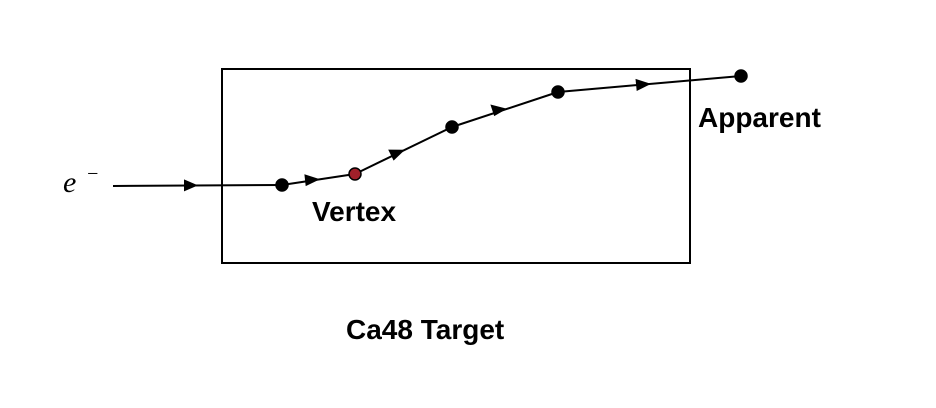 Image resolution: width=936 pixels, height=408 pixels. What do you see at coordinates (425, 329) in the screenshot?
I see `target-label: Ca48 Target` at bounding box center [425, 329].